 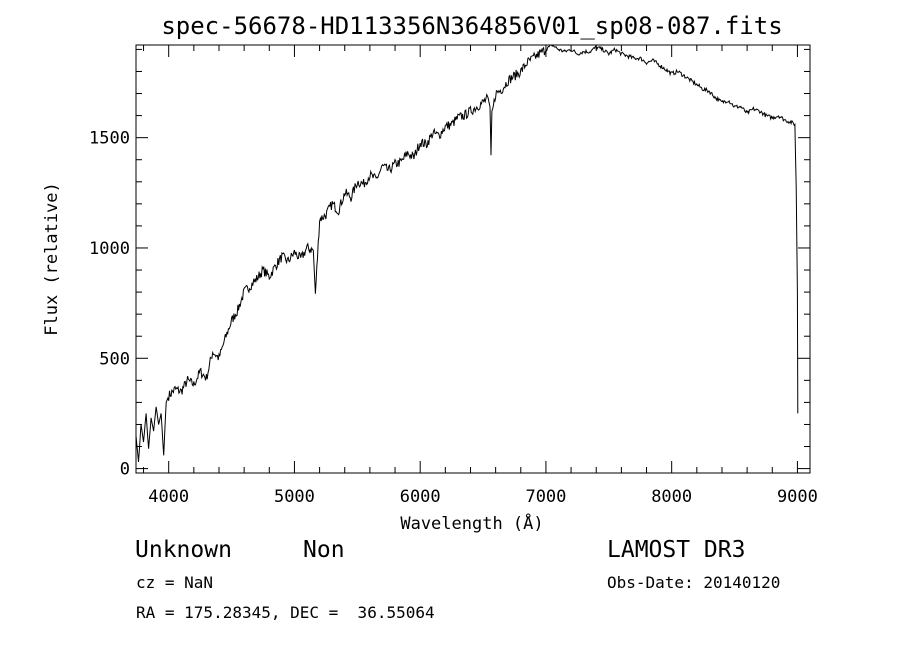 What do you see at coordinates (125, 470) in the screenshot?
I see `y-tick-label: 0` at bounding box center [125, 470].